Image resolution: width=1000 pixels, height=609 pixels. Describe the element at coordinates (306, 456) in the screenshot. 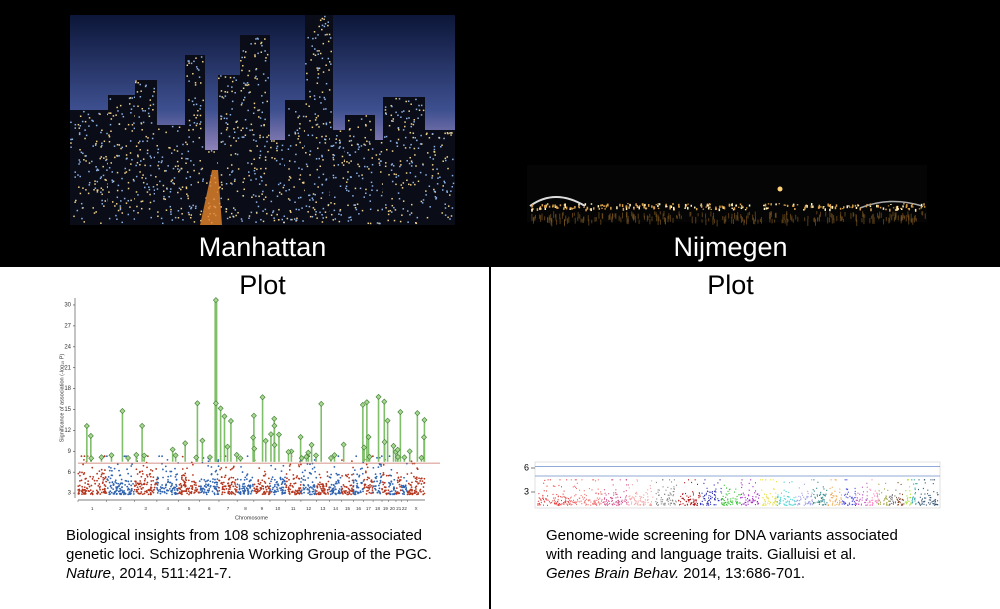

I see `lead-snp` at that location.